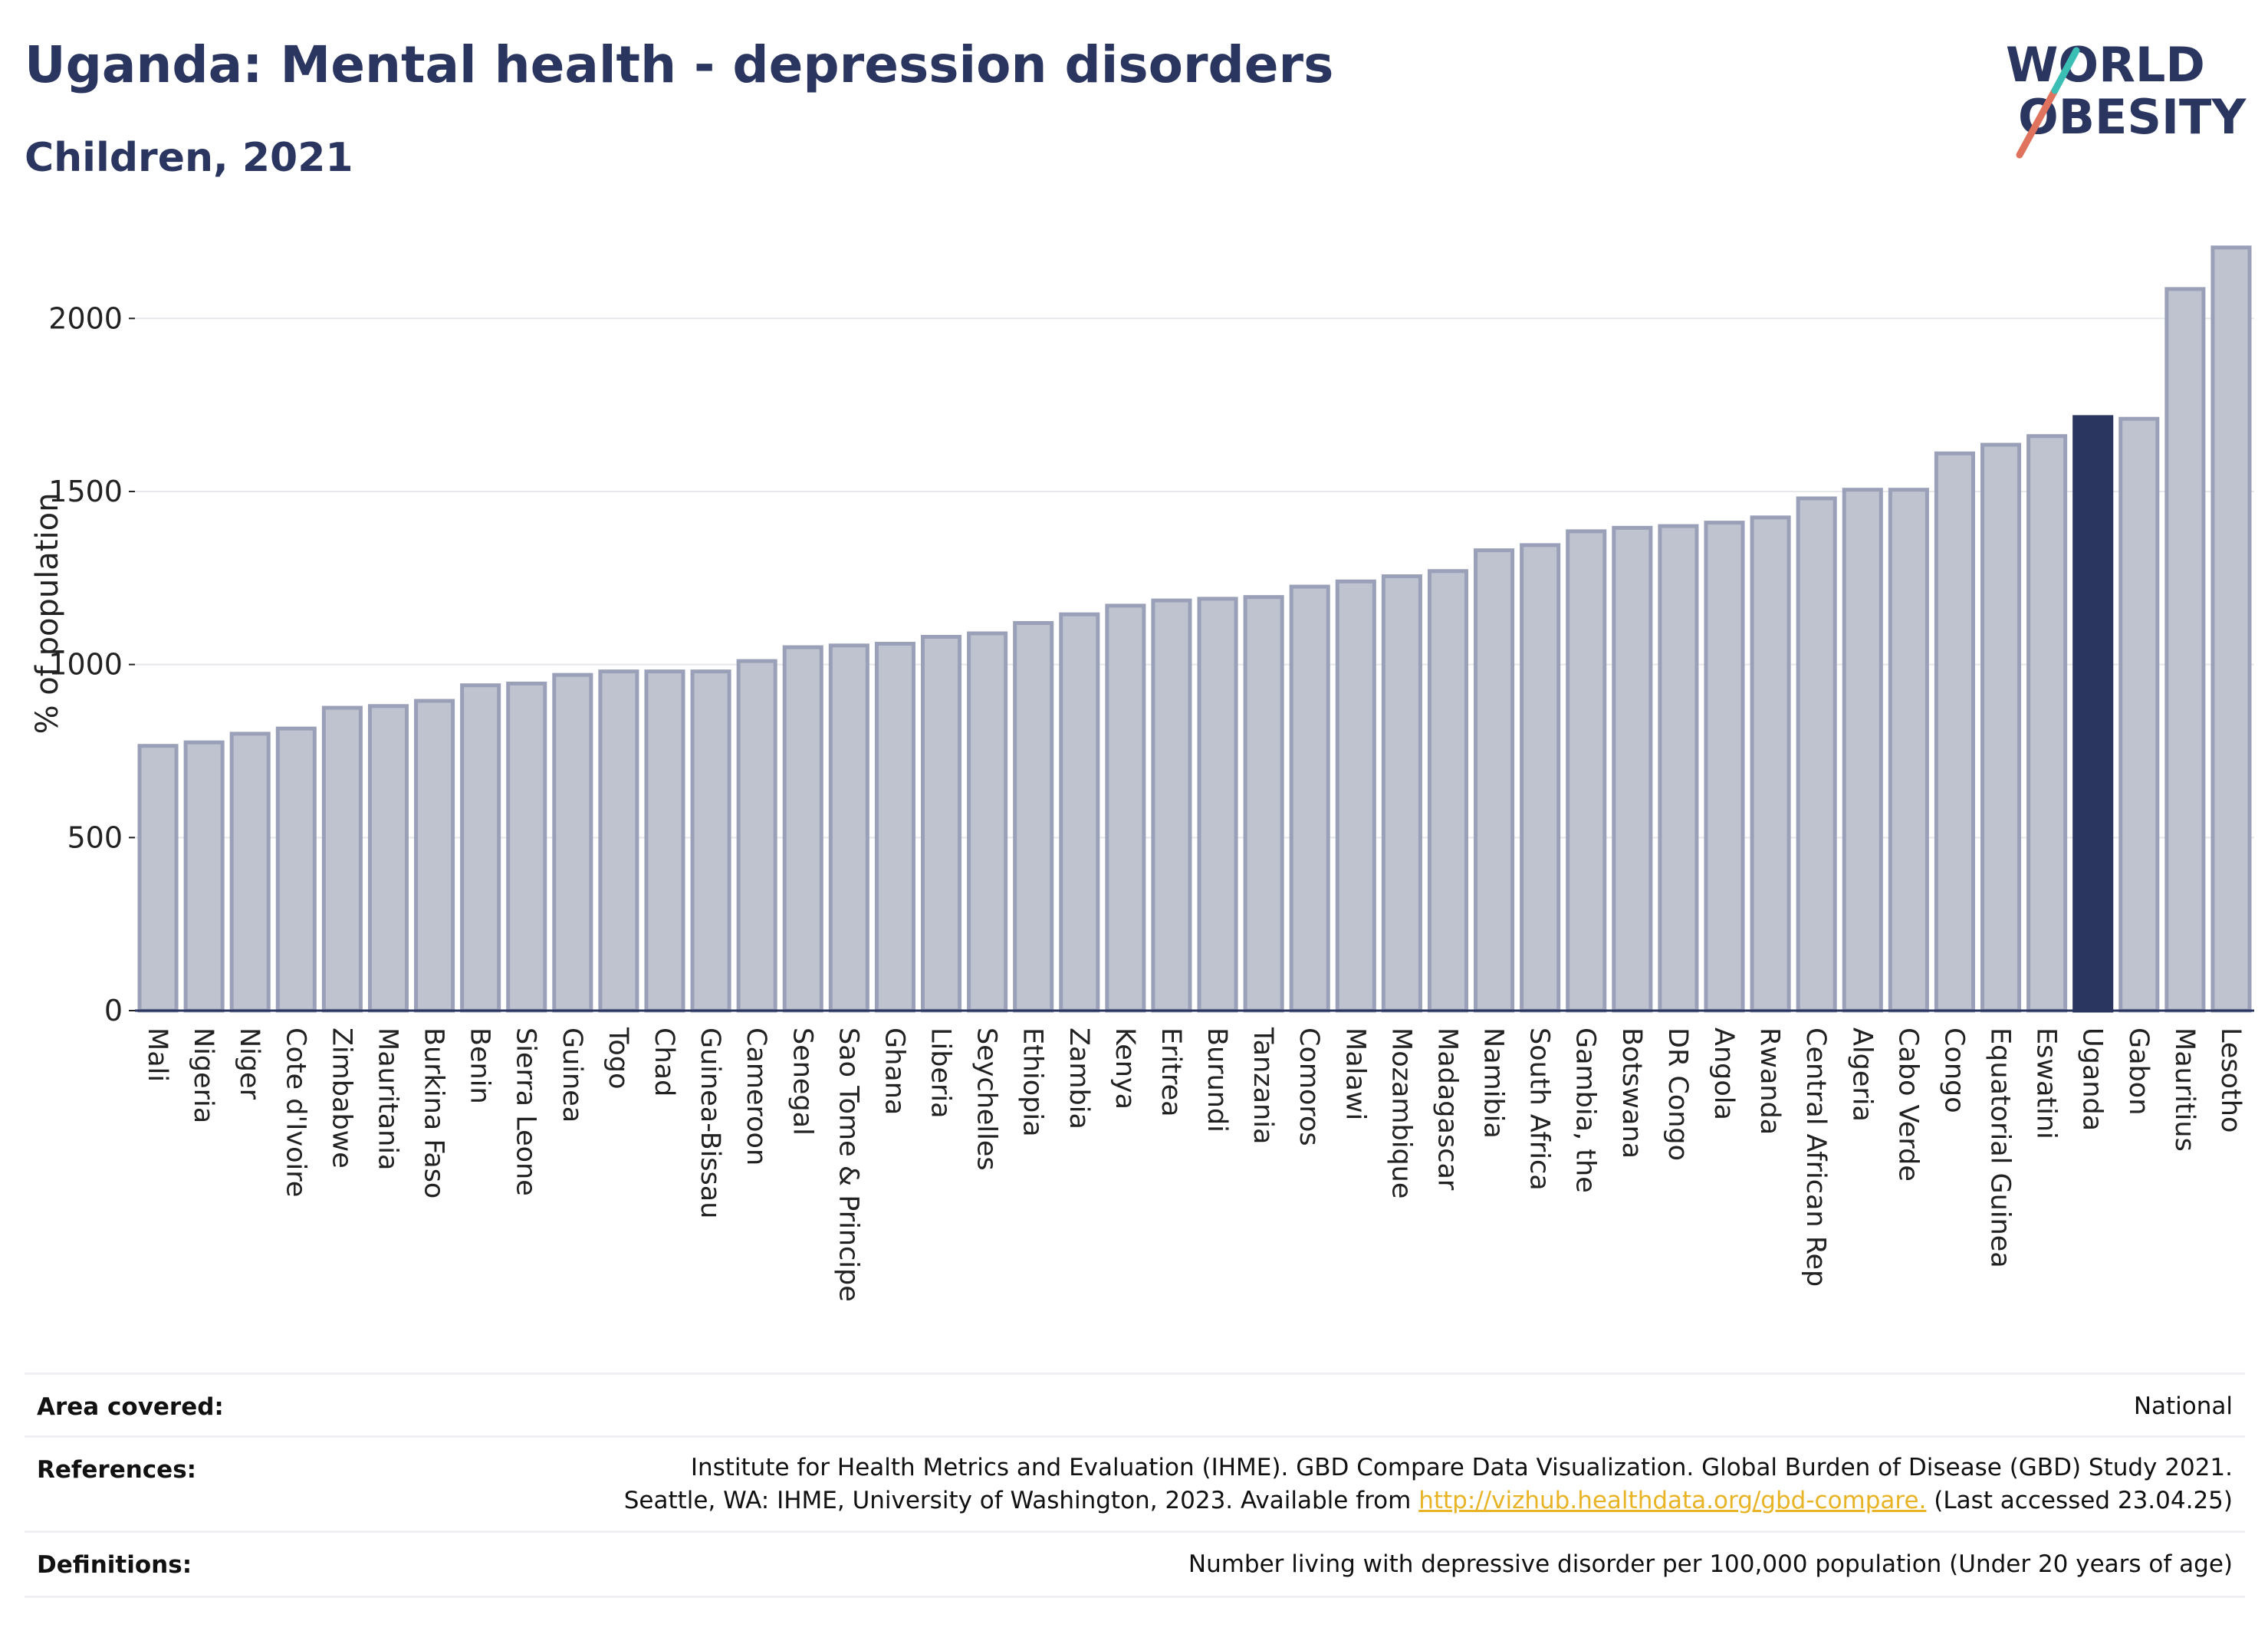  I want to click on x-tick-label: Mali, so click(157, 1055).